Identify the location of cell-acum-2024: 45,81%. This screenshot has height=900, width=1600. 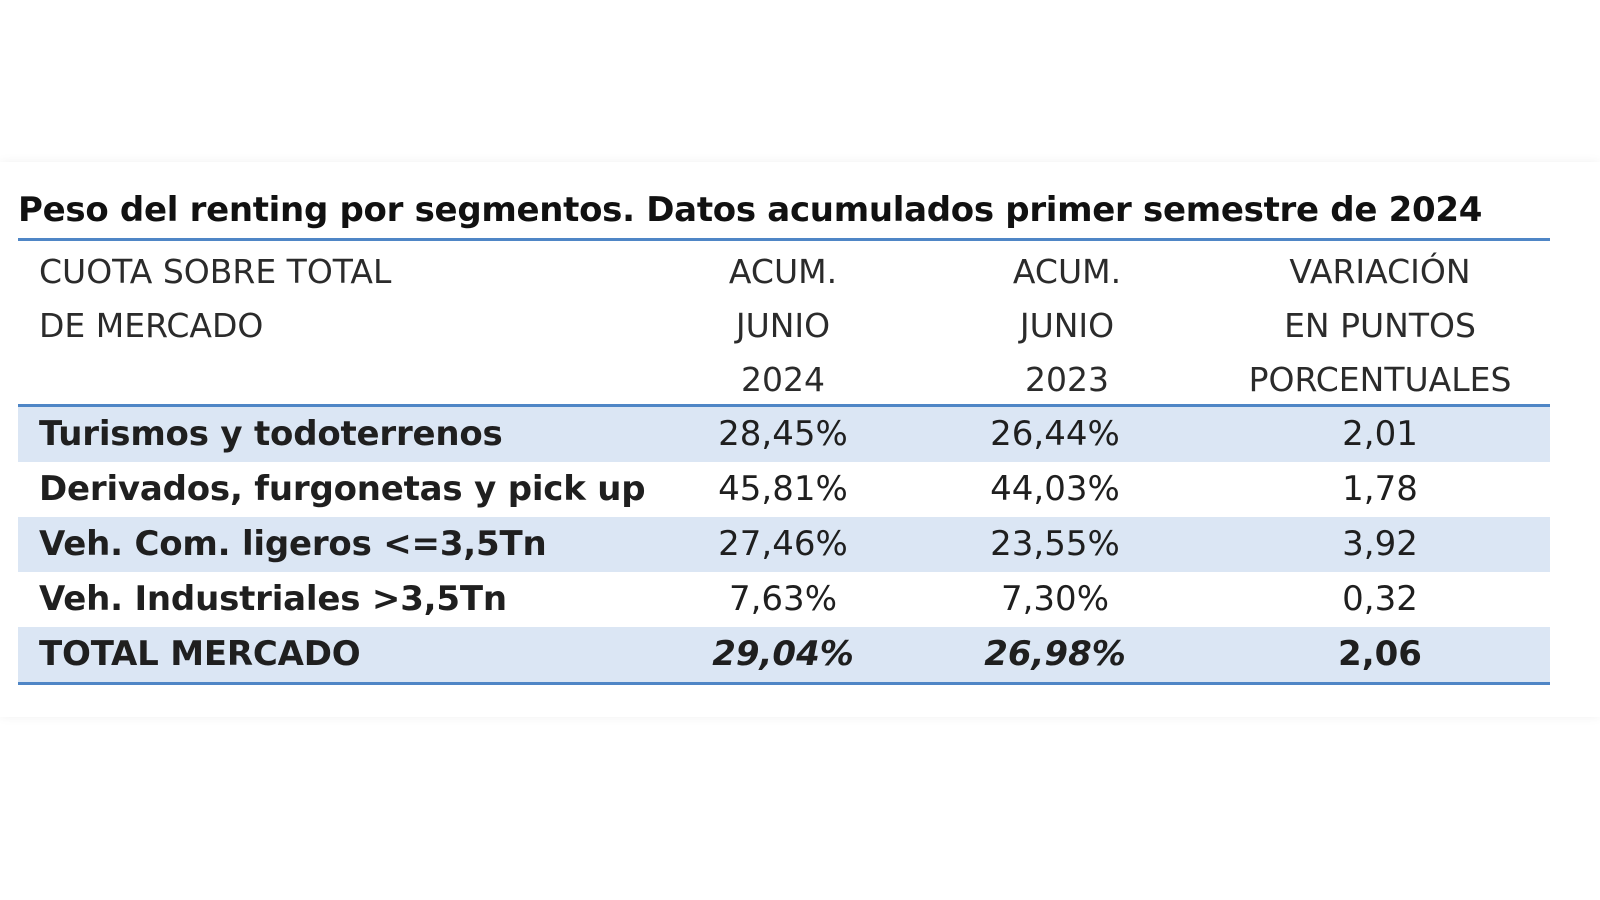
(783, 489).